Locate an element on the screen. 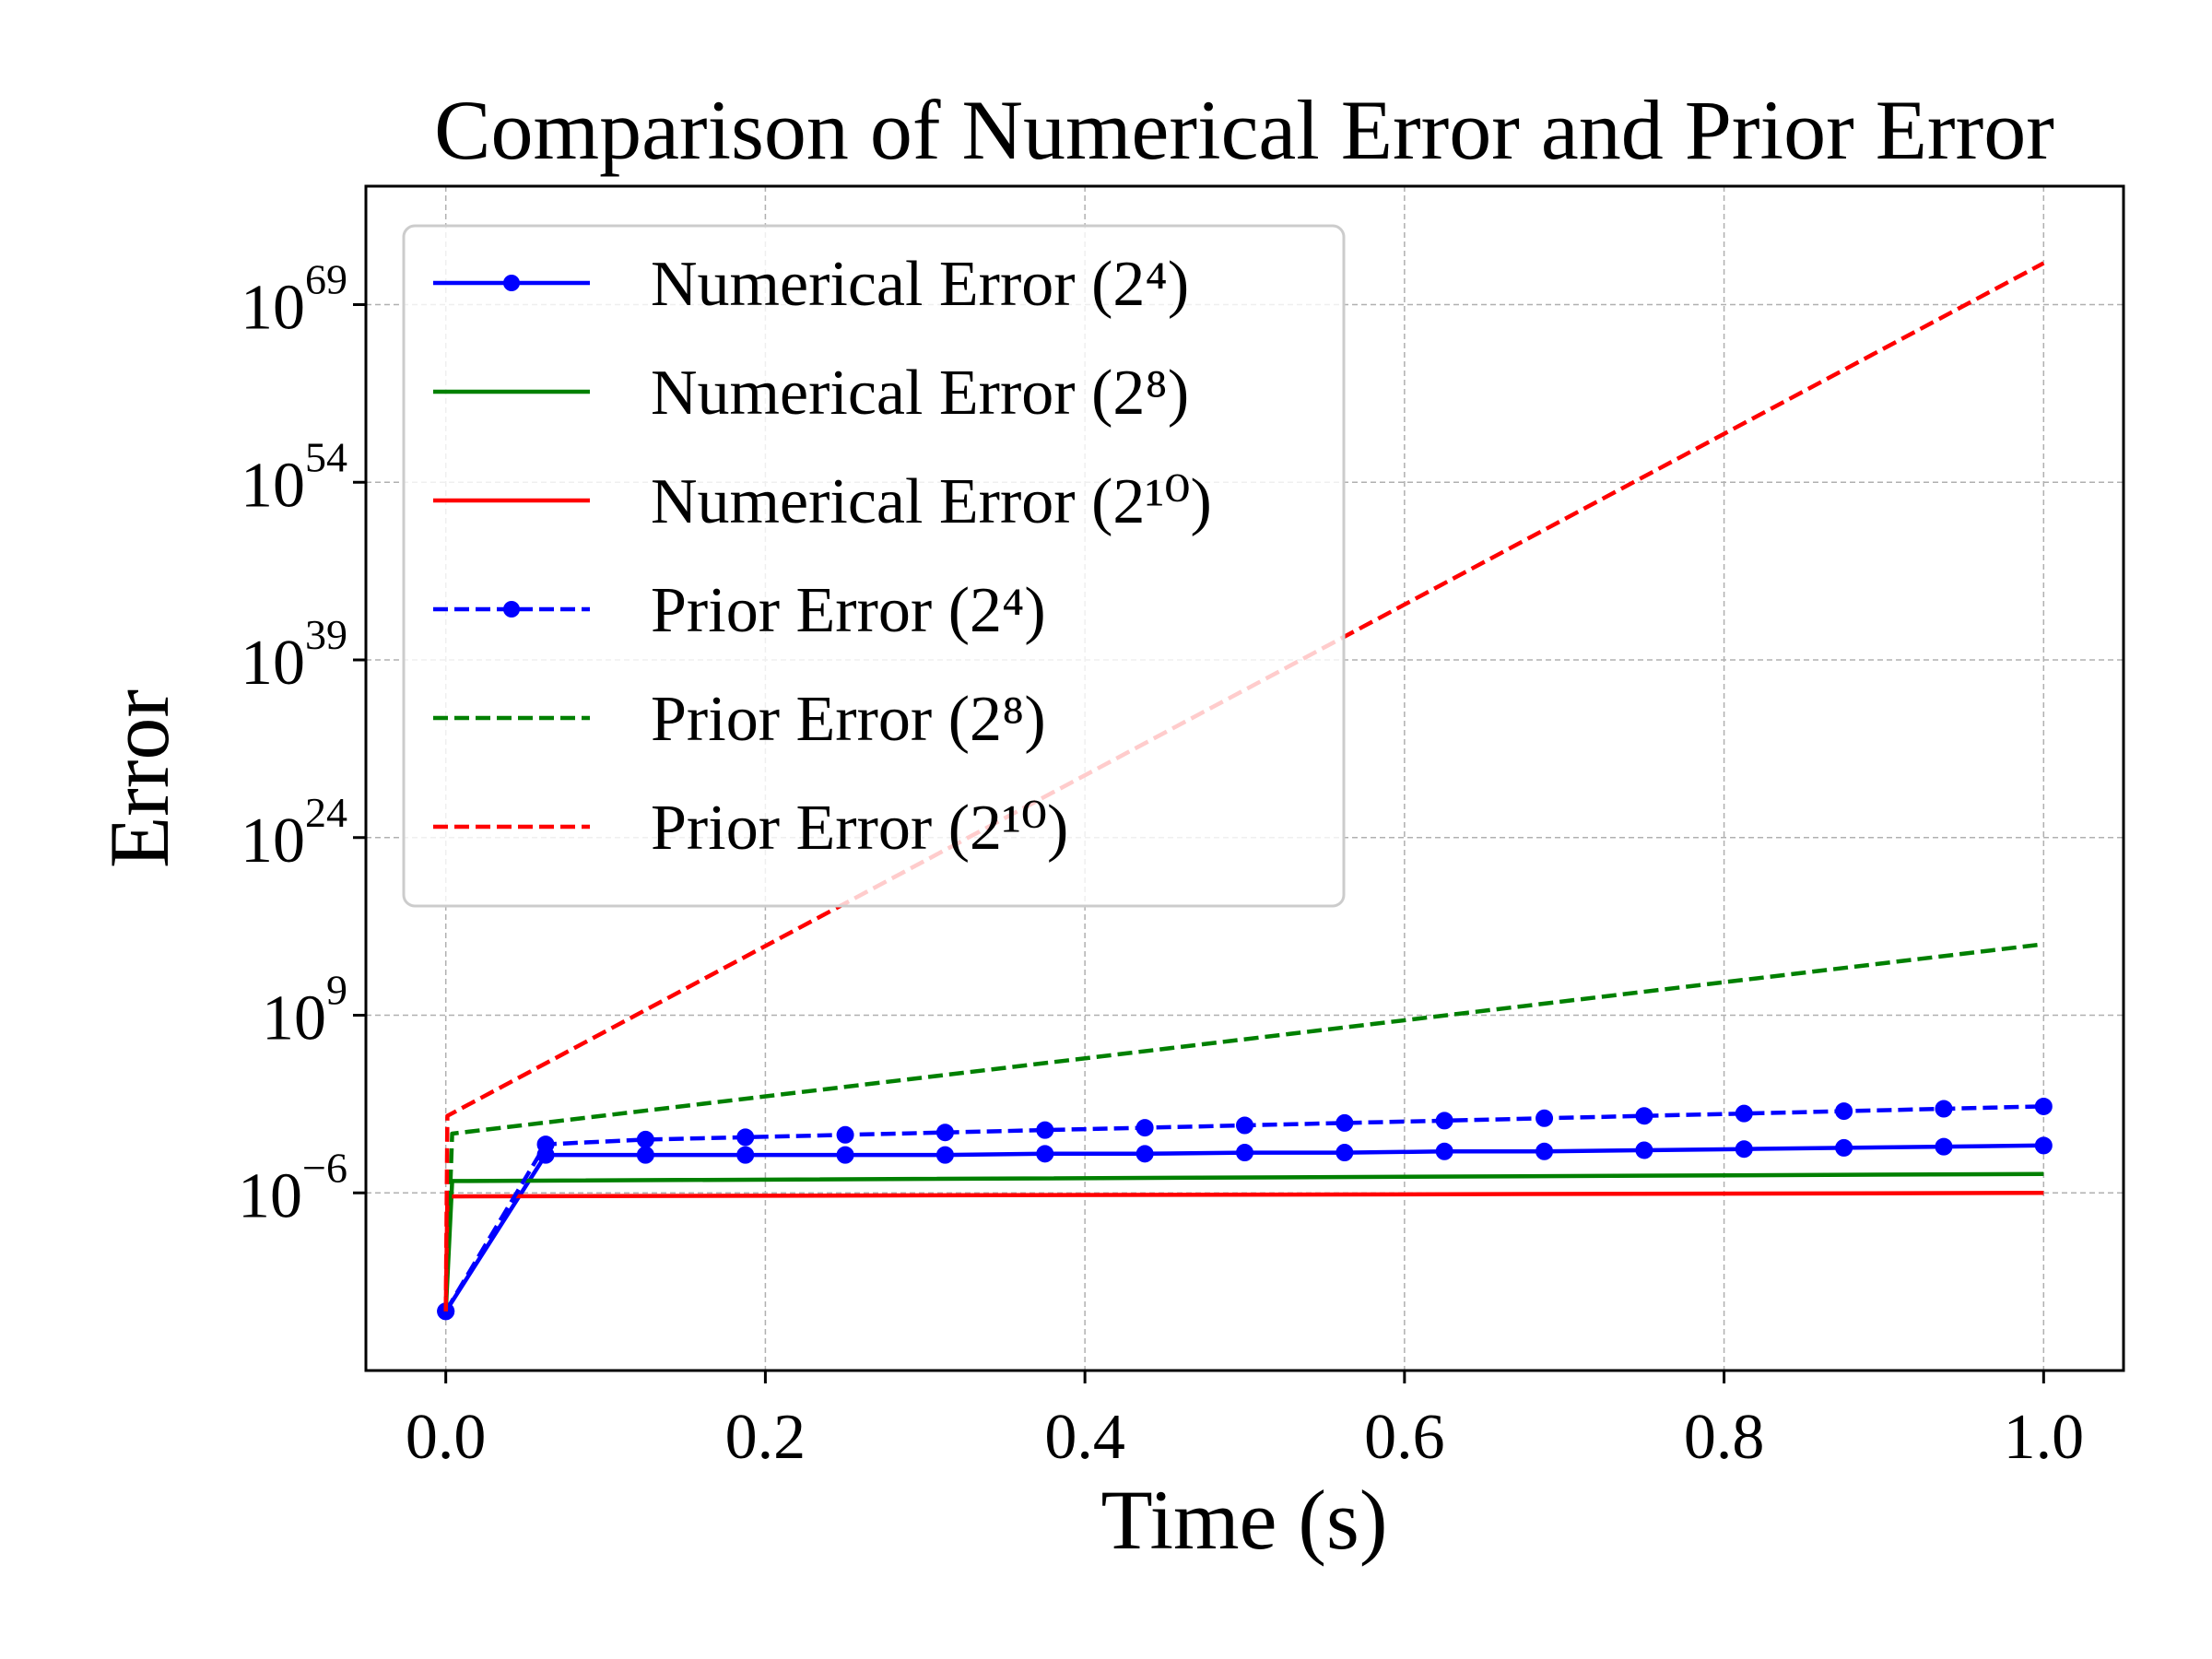  y-tick-exponent: 24 is located at coordinates (326, 812).